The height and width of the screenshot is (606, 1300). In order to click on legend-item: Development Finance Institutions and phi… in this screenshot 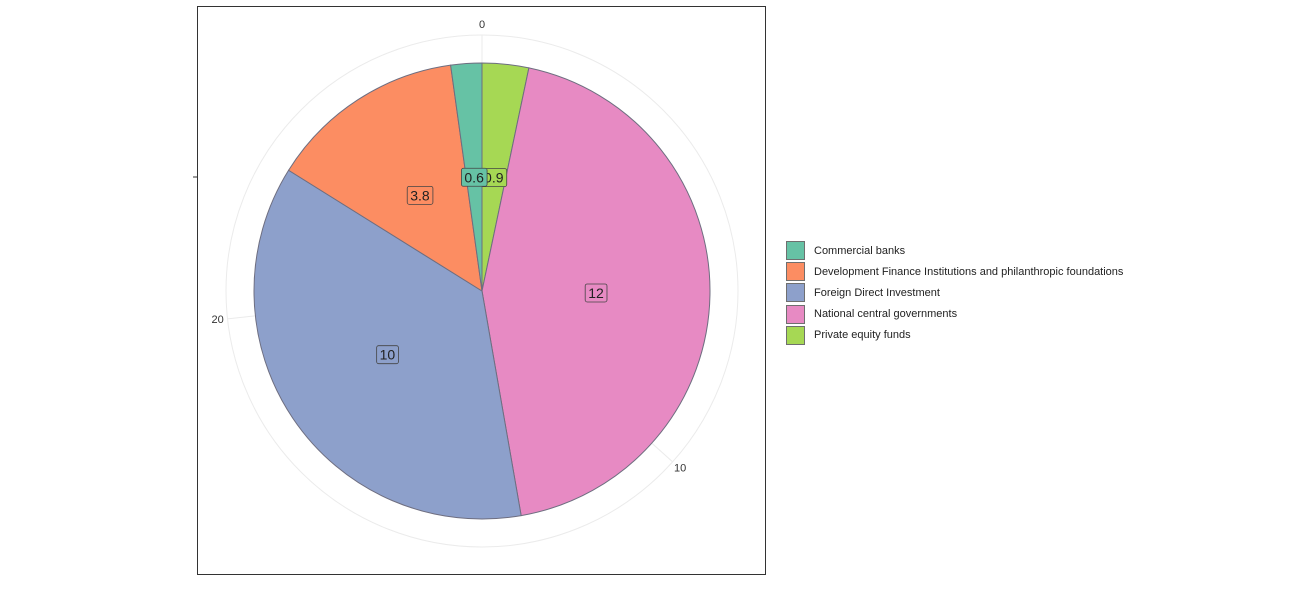, I will do `click(954, 271)`.